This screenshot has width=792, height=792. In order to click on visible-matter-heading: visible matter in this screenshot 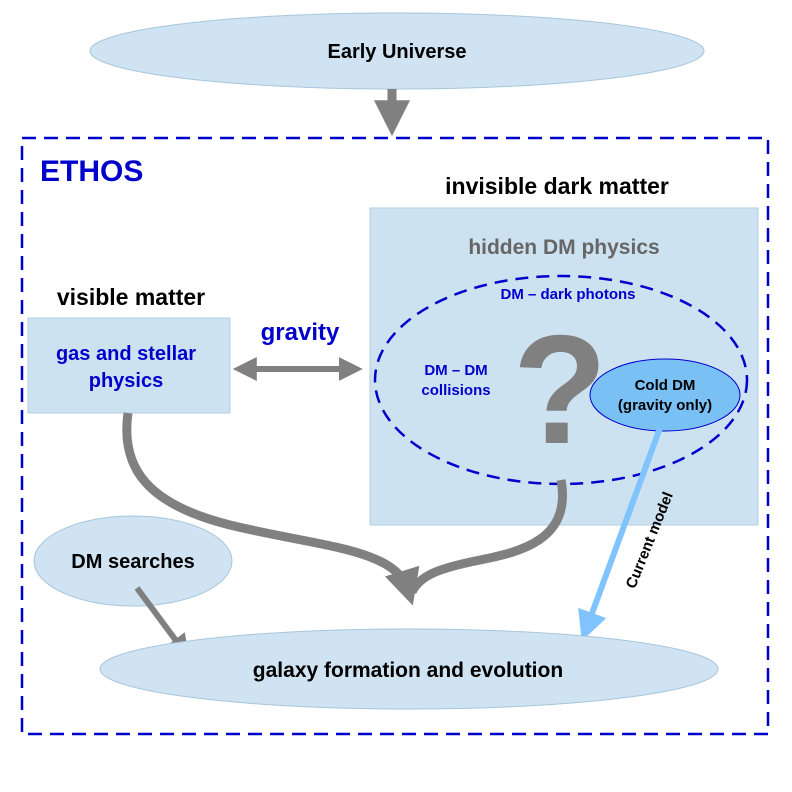, I will do `click(131, 297)`.